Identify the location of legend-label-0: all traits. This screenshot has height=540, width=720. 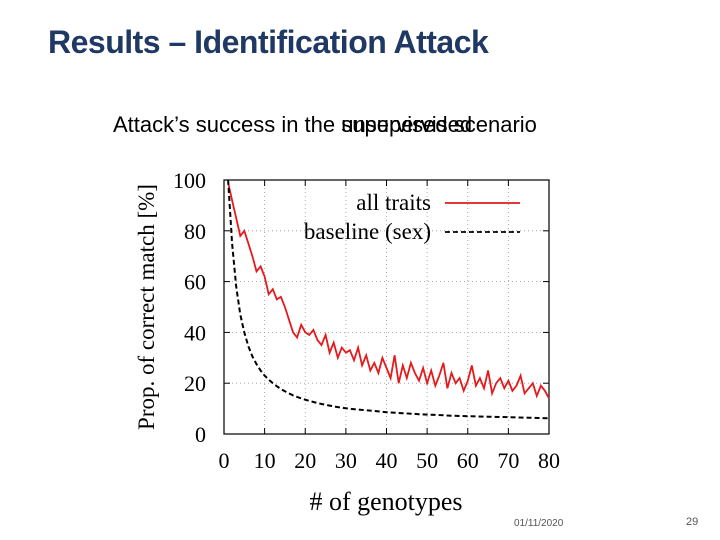
(393, 202).